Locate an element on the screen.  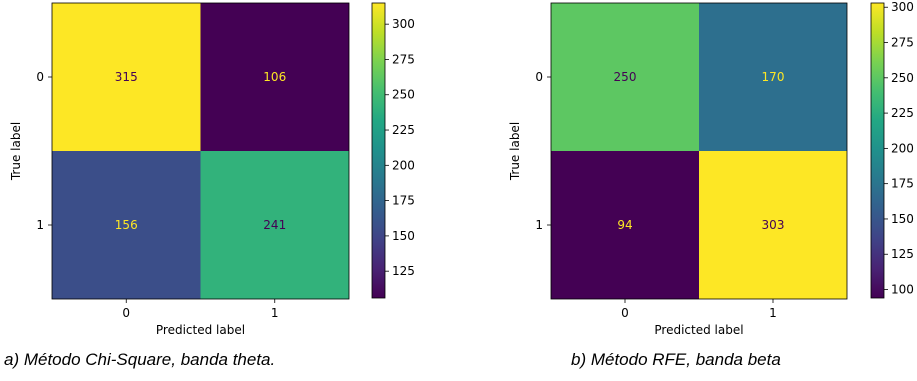
cell-value-label: 94 is located at coordinates (624, 225).